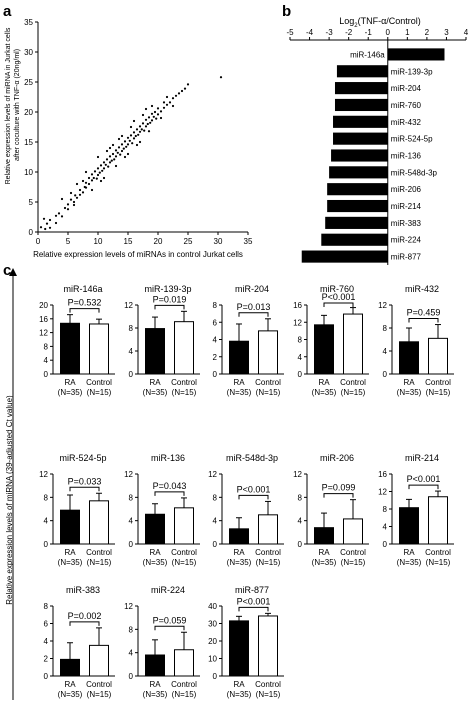 This screenshot has height=720, width=472. Describe the element at coordinates (7, 270) in the screenshot. I see `panel-label-c: c` at that location.